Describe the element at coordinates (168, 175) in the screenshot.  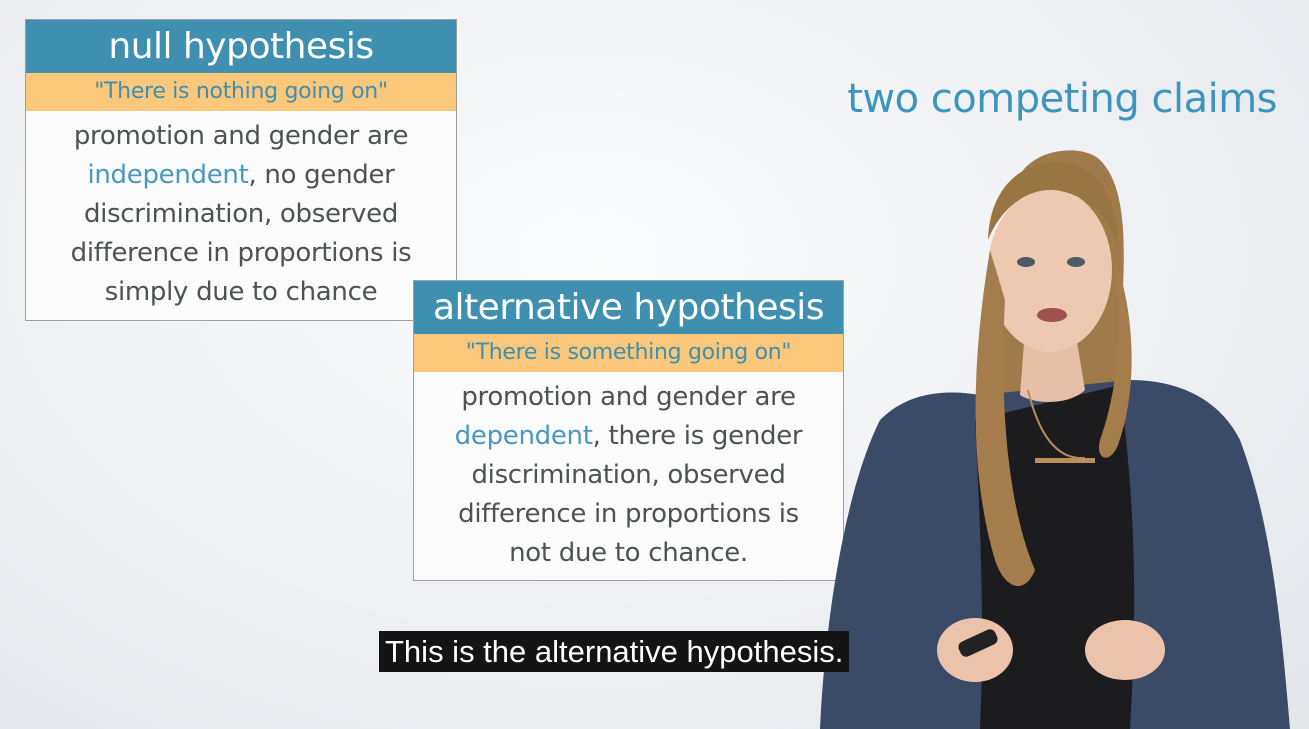
I see `null-highlight-term: independent` at that location.